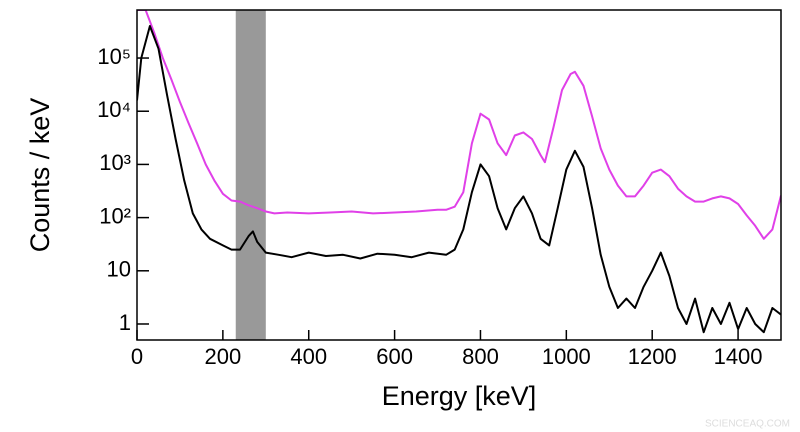  What do you see at coordinates (137, 356) in the screenshot?
I see `x-tick-label: 0` at bounding box center [137, 356].